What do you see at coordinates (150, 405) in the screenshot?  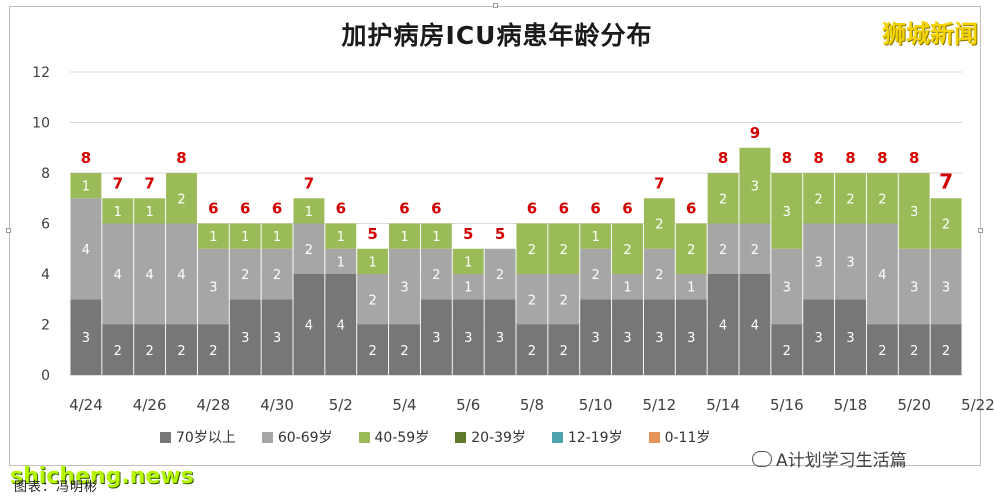 I see `x-tick-label: 4/26` at bounding box center [150, 405].